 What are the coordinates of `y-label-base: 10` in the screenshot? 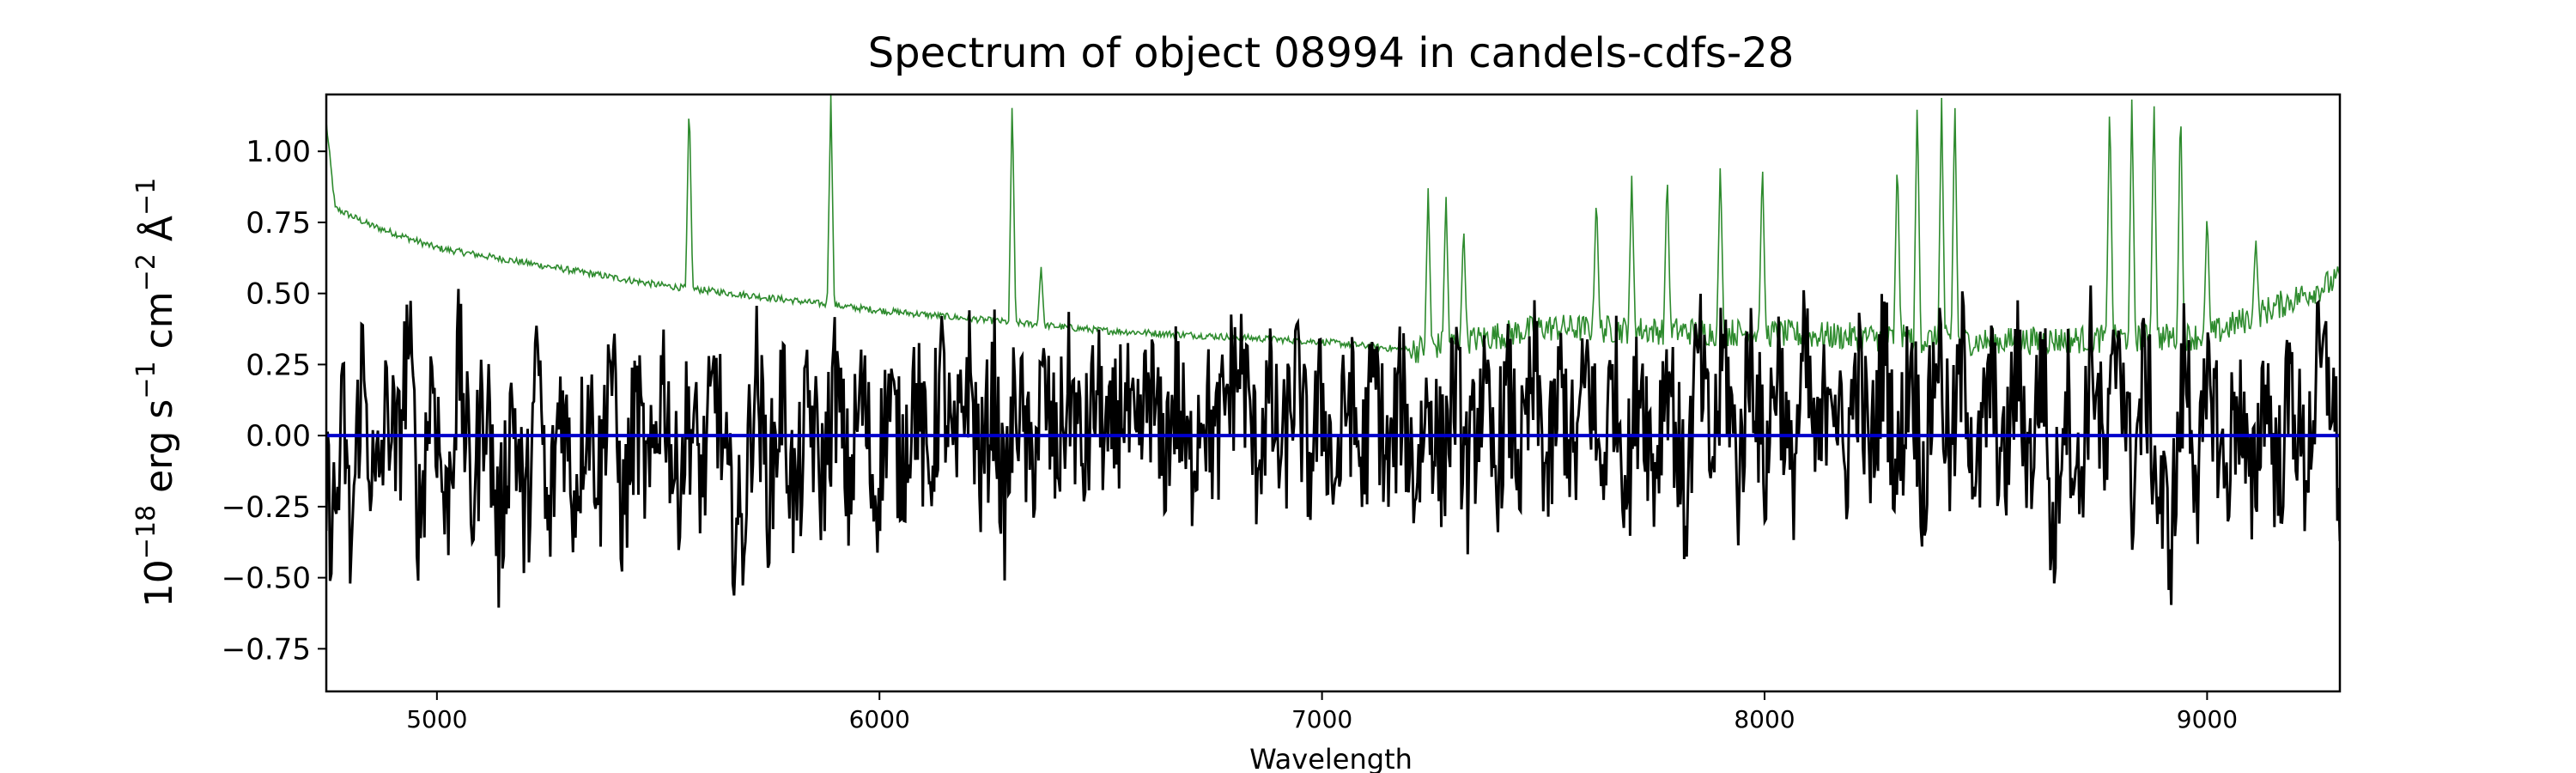 It's located at (159, 583).